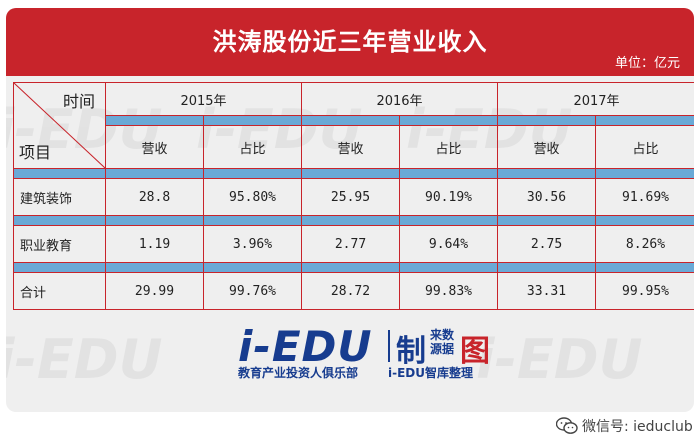 Image resolution: width=700 pixels, height=442 pixels. What do you see at coordinates (644, 244) in the screenshot?
I see `cell: 8.26%` at bounding box center [644, 244].